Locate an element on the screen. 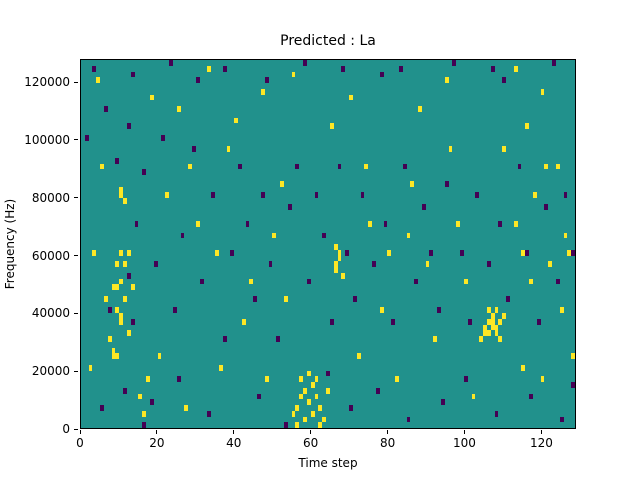 The height and width of the screenshot is (480, 640). y-axis-ticks: 0 20000 40000 60000 80000 100000 120000 is located at coordinates (39, 247).